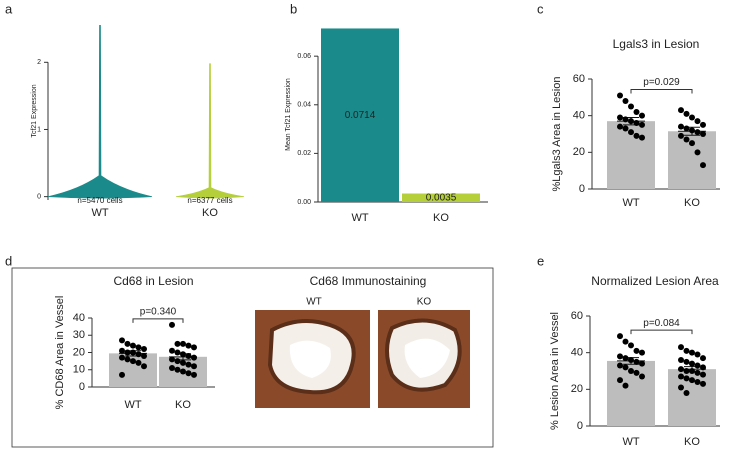 This screenshot has height=456, width=750. I want to click on y-tick-label: 60, so click(577, 316).